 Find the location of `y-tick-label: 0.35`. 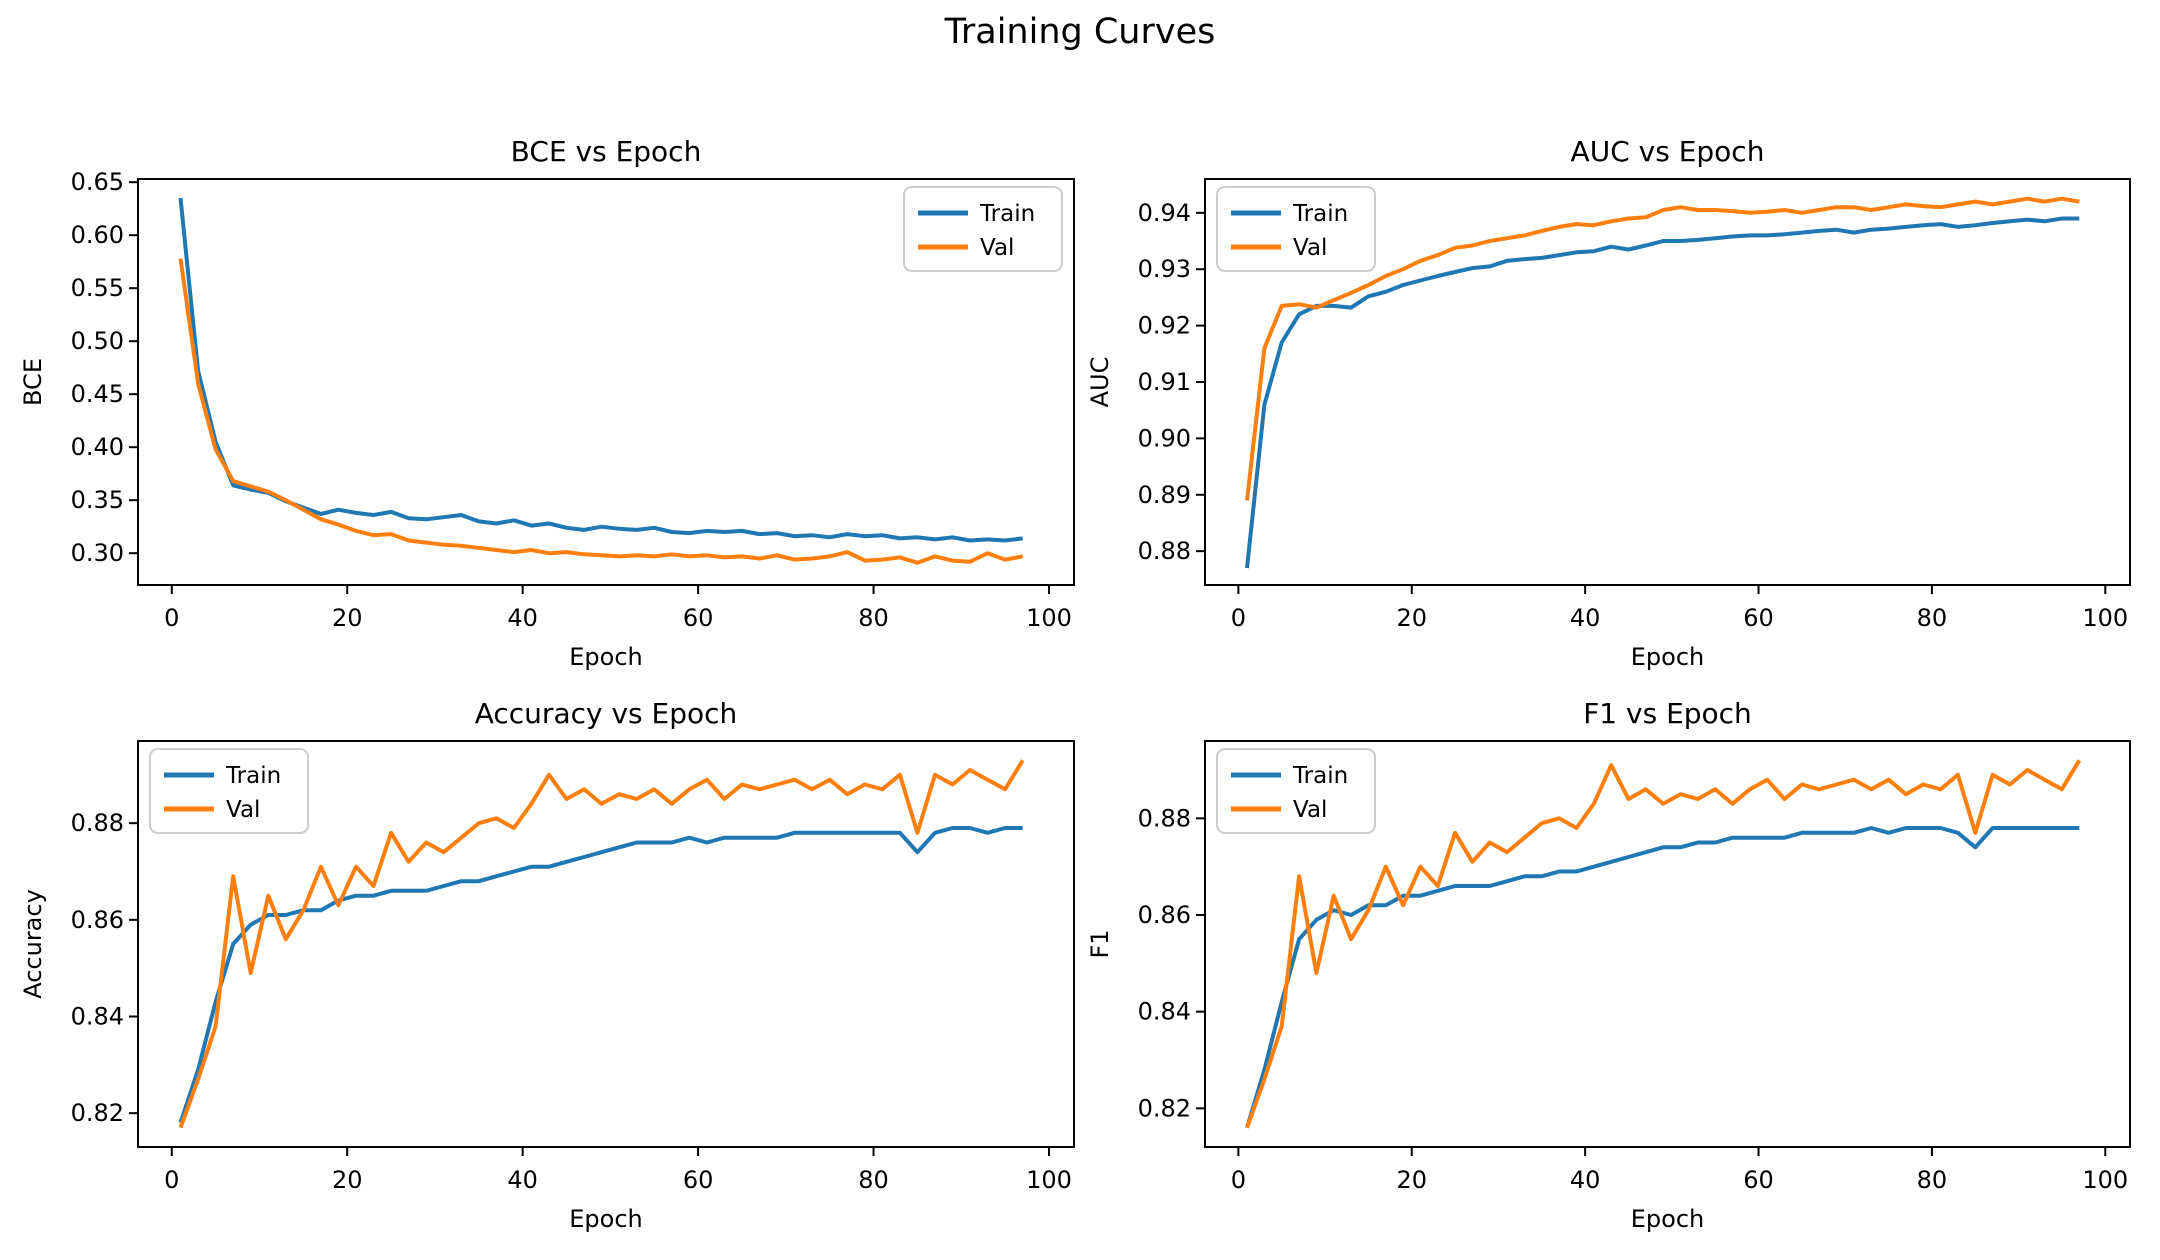

y-tick-label: 0.35 is located at coordinates (97, 500).